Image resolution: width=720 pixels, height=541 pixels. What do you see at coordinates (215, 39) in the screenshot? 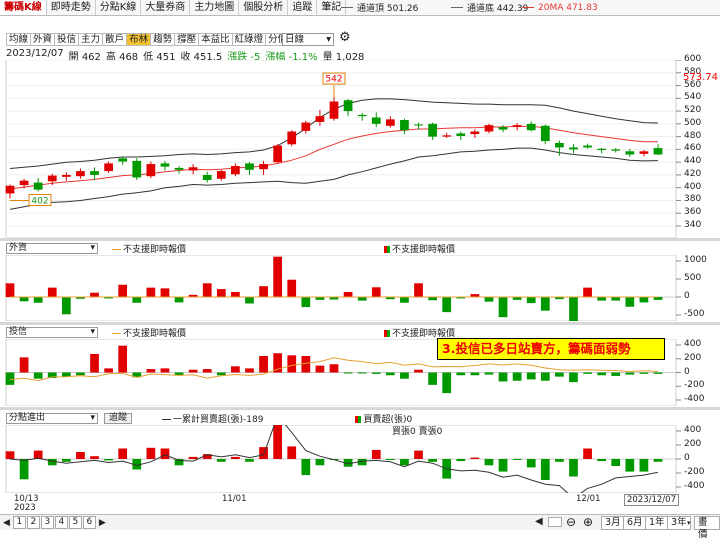
I see `tool-pe-ratio: 本益比` at bounding box center [215, 39].